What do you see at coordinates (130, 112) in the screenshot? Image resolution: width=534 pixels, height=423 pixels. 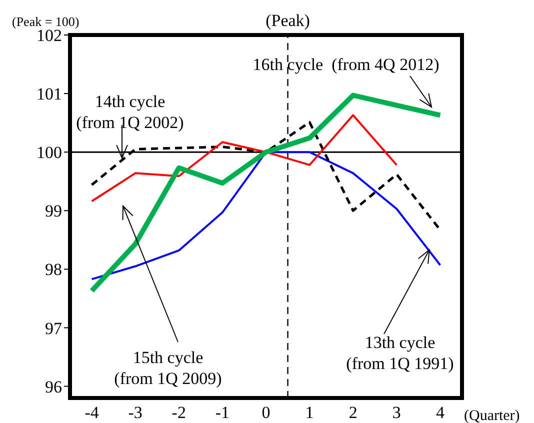 I see `annotation: 14th cycle (from 1Q 2002)` at bounding box center [130, 112].